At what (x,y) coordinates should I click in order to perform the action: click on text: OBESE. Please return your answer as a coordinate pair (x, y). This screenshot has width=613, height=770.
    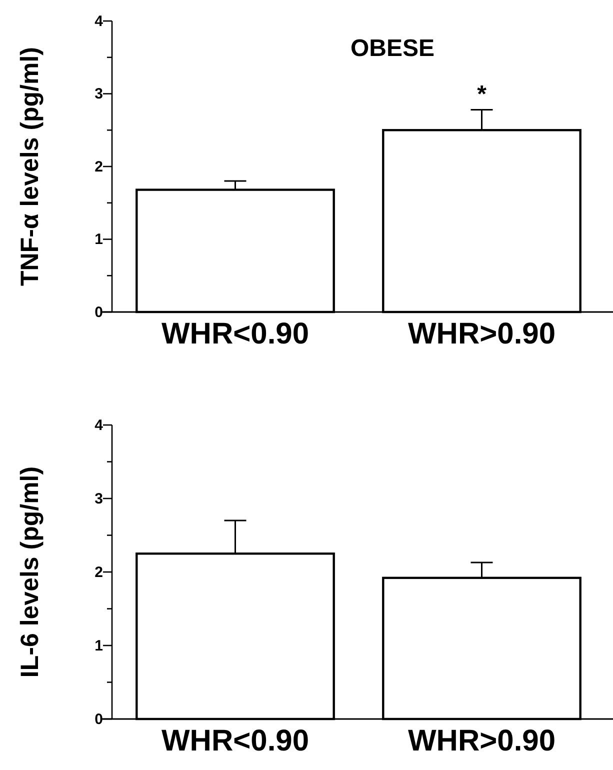
    Looking at the image, I should click on (392, 48).